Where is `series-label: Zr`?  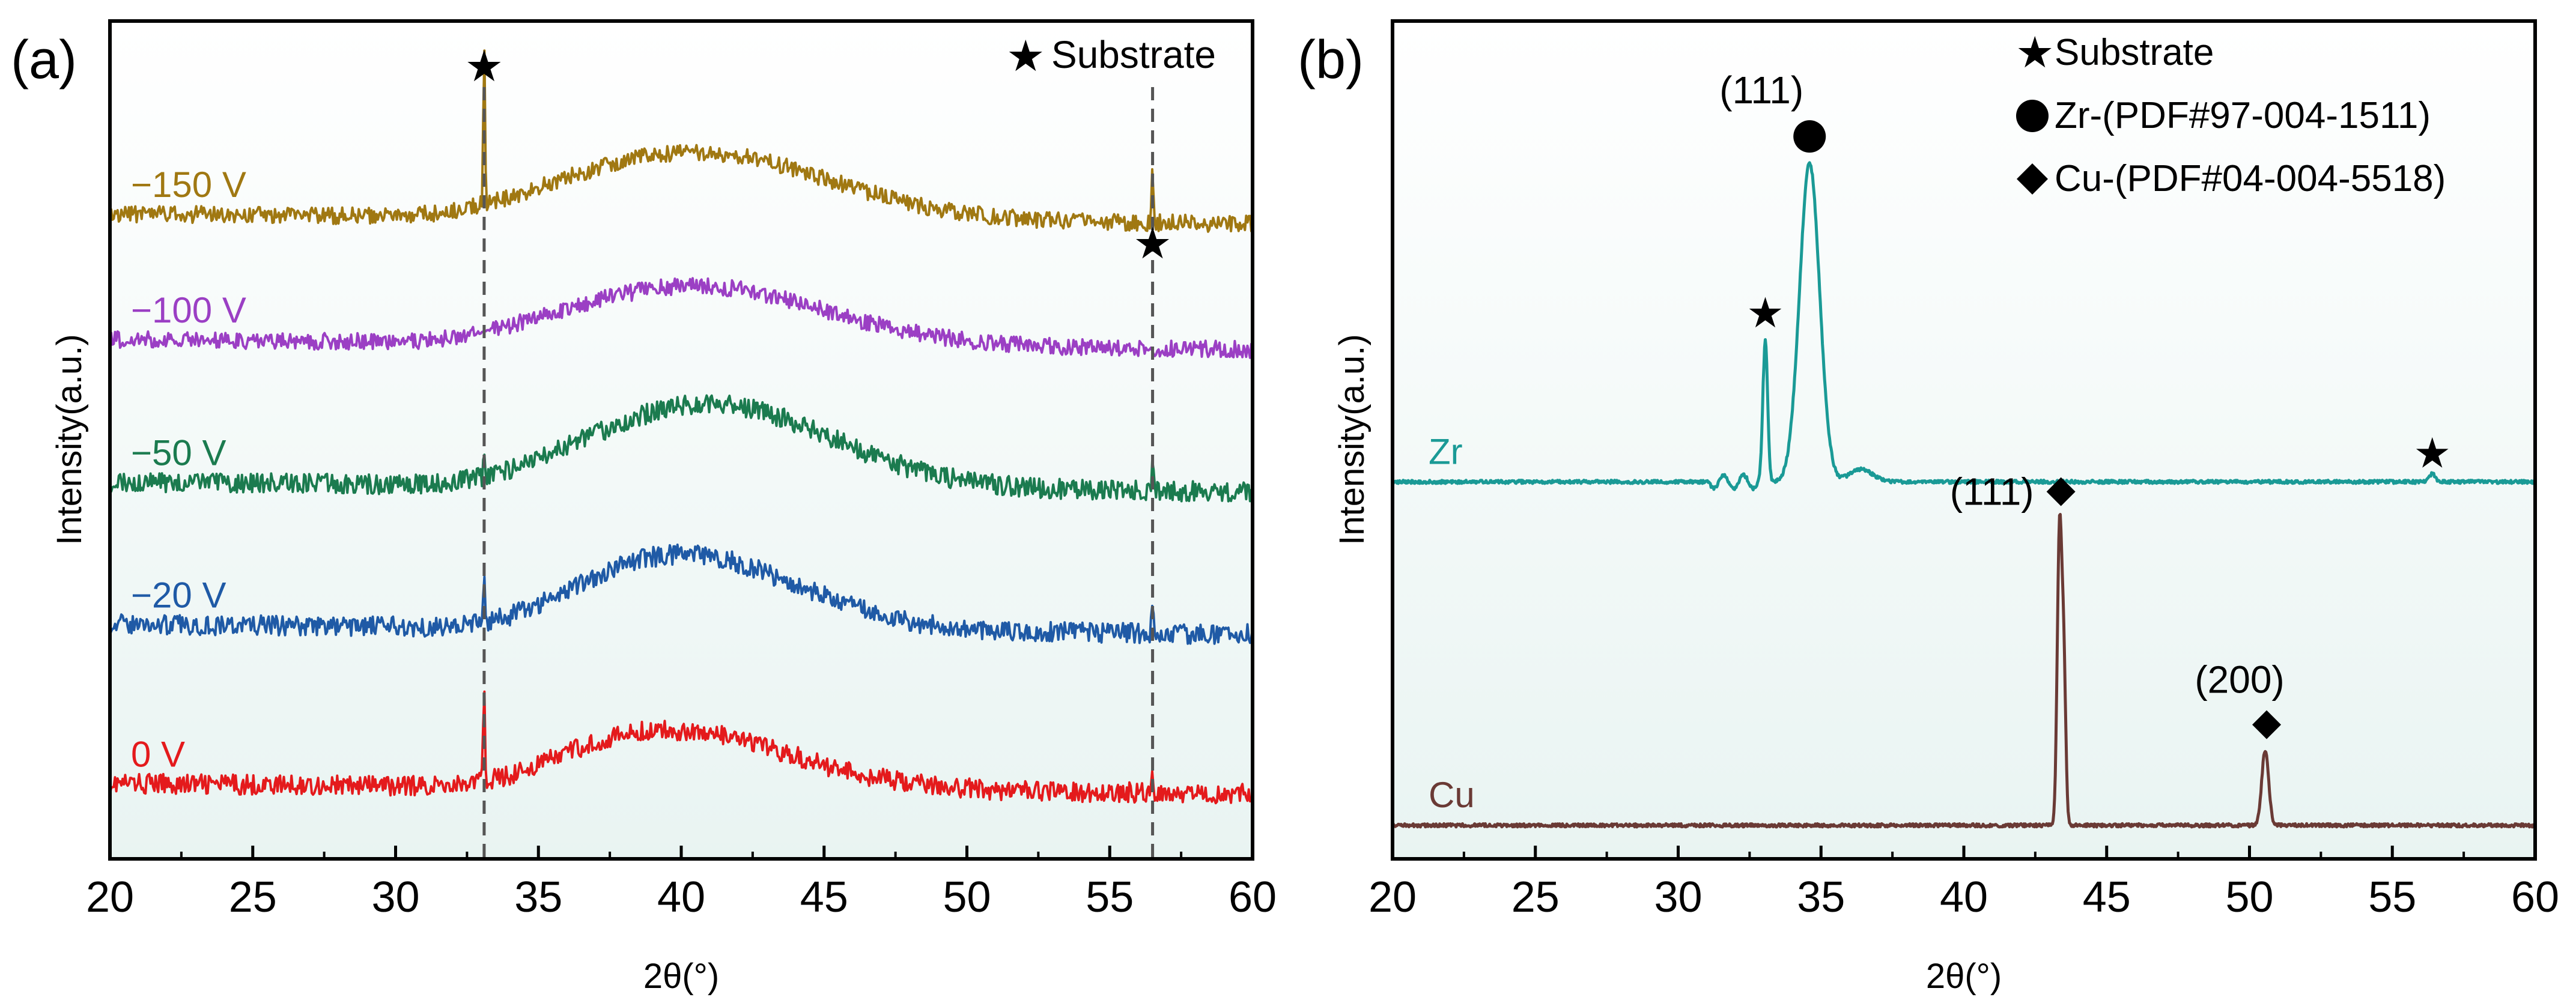 series-label: Zr is located at coordinates (1446, 451).